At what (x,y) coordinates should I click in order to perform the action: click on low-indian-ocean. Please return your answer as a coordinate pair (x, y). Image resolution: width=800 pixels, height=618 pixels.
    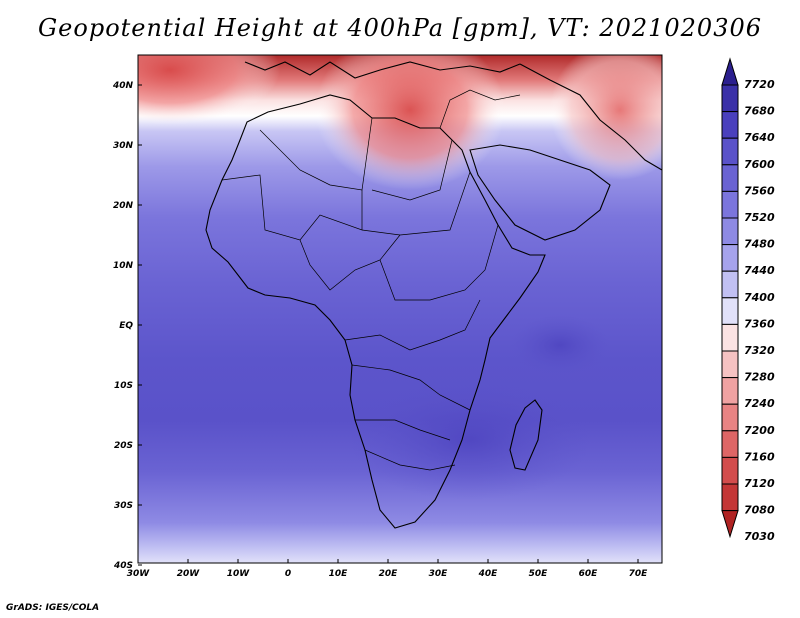
    Looking at the image, I should click on (560, 345).